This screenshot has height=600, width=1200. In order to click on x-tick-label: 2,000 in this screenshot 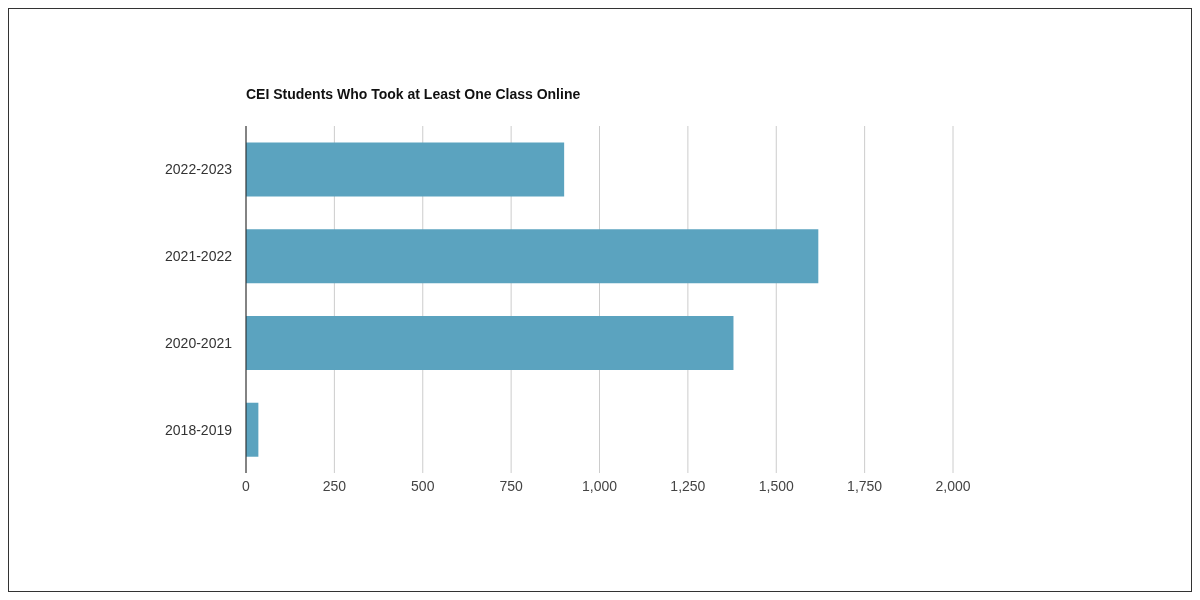, I will do `click(953, 485)`.